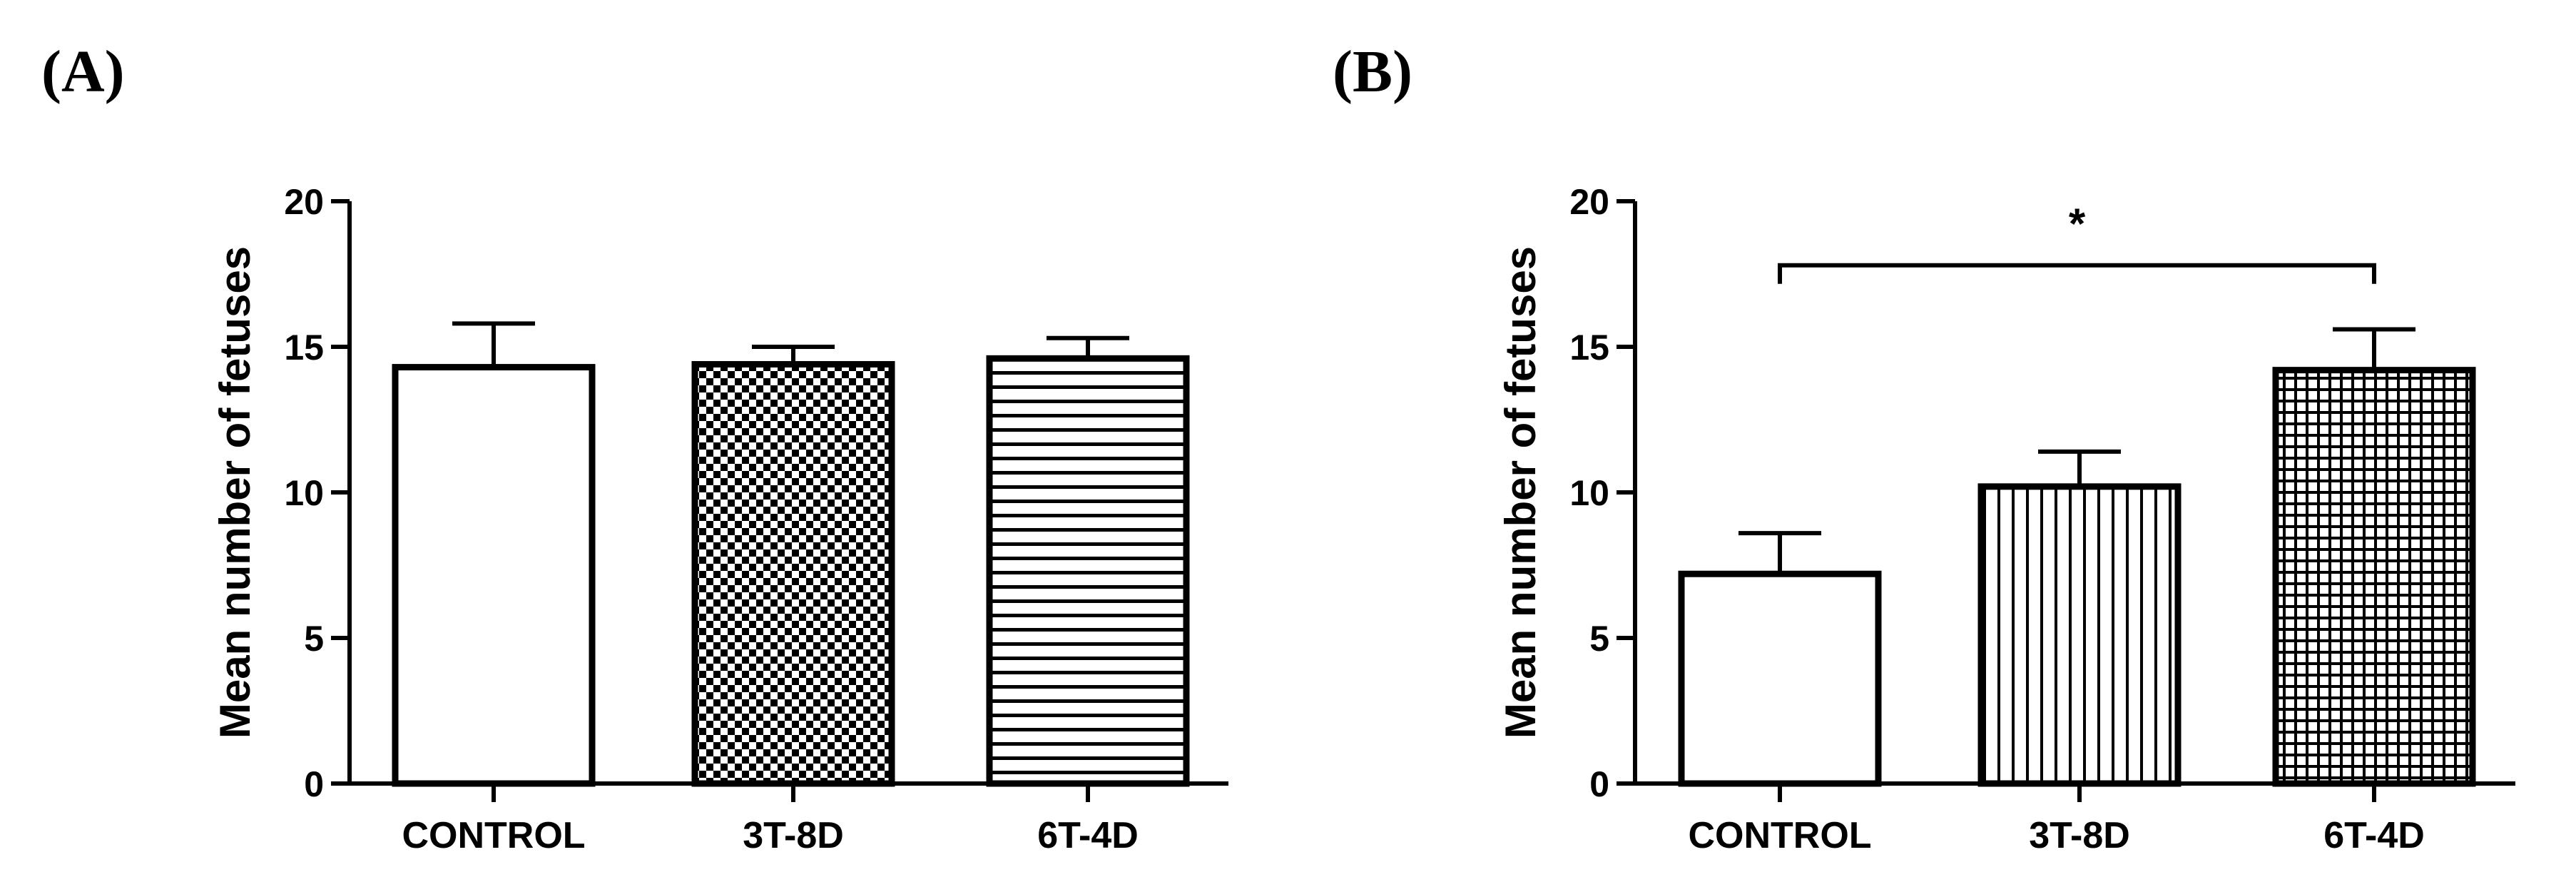 This screenshot has width=2576, height=892. Describe the element at coordinates (83, 72) in the screenshot. I see `panel-label: (A)` at that location.